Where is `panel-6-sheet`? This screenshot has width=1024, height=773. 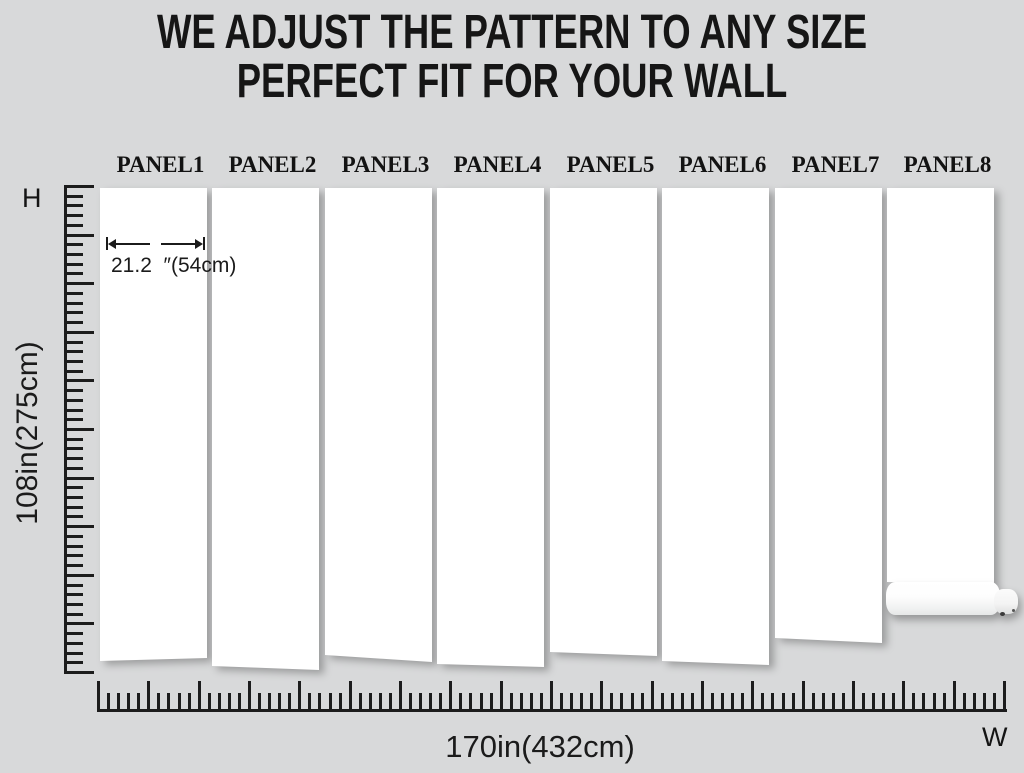 panel-6-sheet is located at coordinates (715, 426).